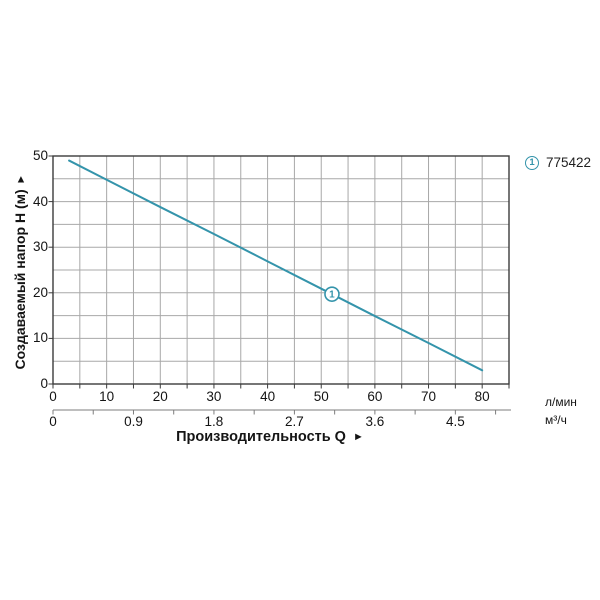  I want to click on x-tick-label-40: 40, so click(268, 396).